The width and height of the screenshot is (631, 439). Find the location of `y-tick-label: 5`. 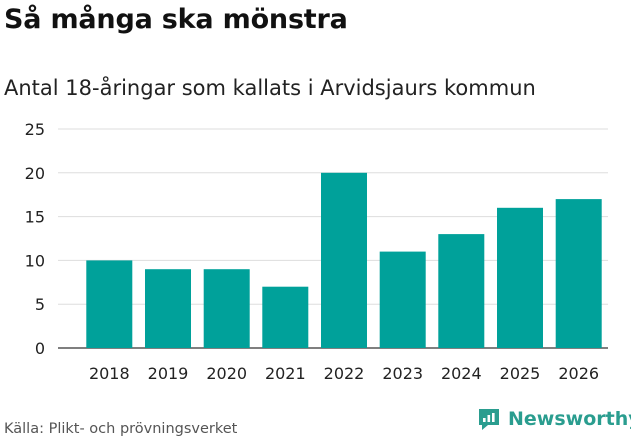

y-tick-label: 5 is located at coordinates (40, 304).